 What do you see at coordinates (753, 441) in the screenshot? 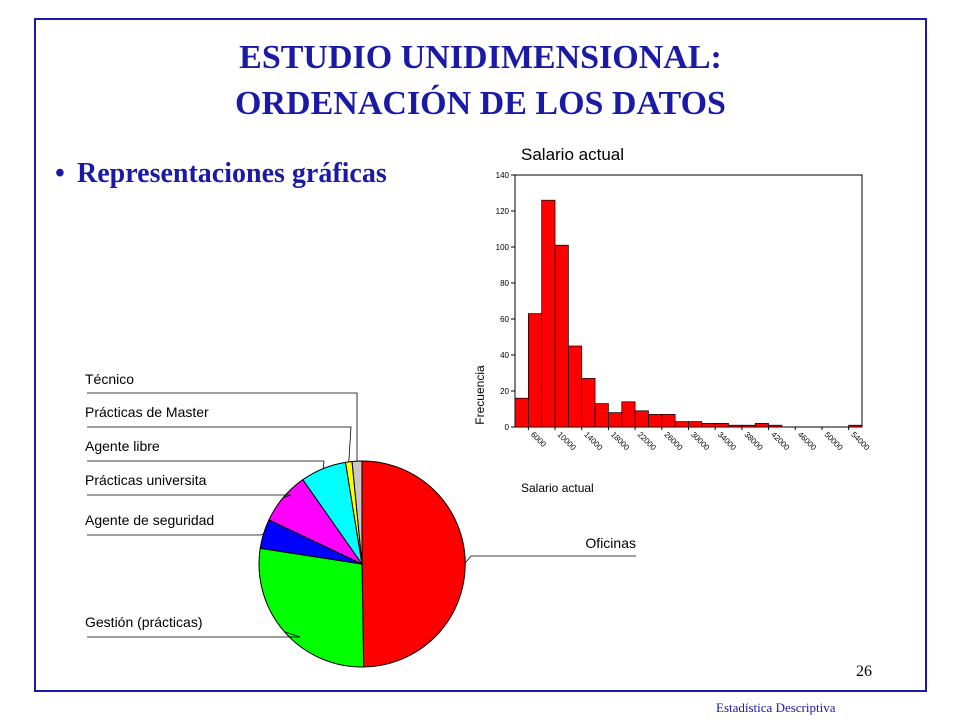
I see `x-tick-label: 38000` at bounding box center [753, 441].